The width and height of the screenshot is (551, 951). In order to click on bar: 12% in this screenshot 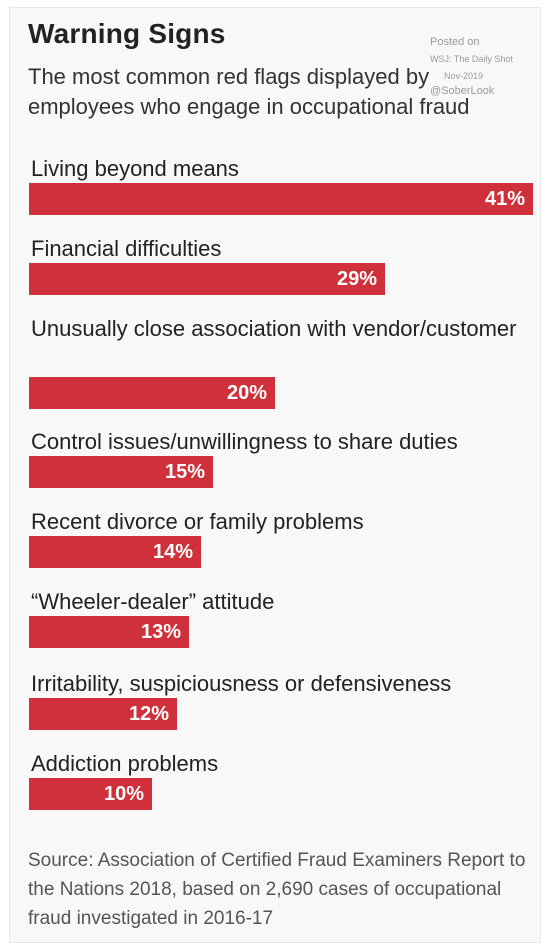, I will do `click(103, 714)`.